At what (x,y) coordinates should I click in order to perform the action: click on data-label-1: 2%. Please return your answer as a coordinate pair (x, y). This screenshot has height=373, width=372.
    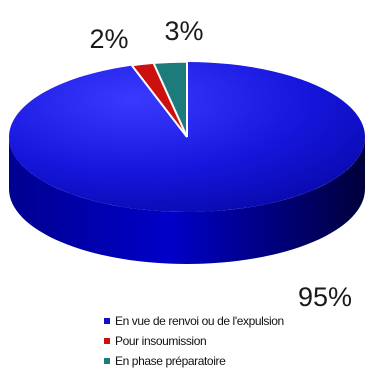
    Looking at the image, I should click on (108, 39).